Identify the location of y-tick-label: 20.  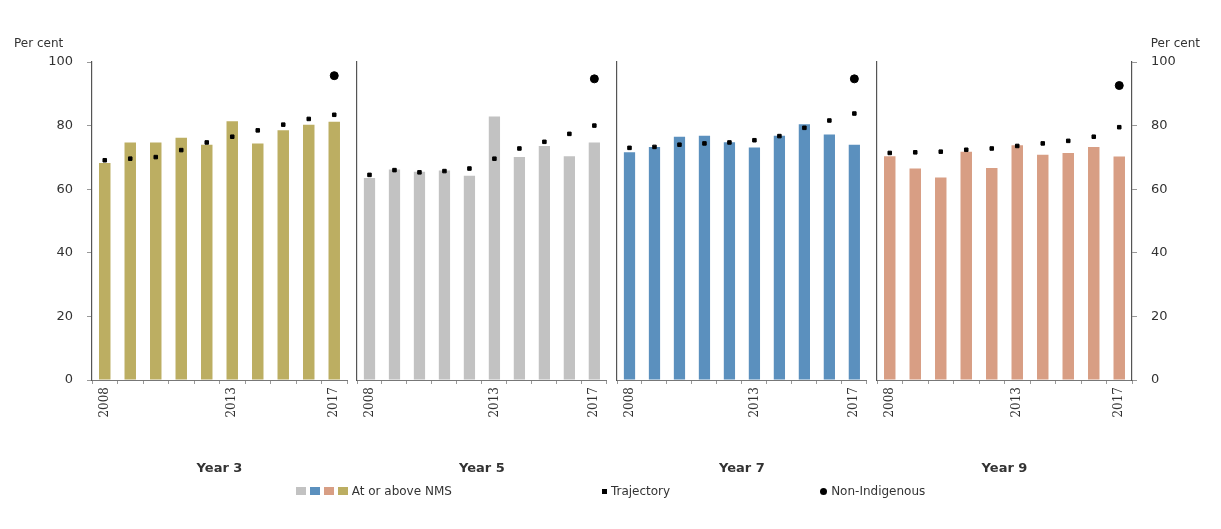
(64, 315).